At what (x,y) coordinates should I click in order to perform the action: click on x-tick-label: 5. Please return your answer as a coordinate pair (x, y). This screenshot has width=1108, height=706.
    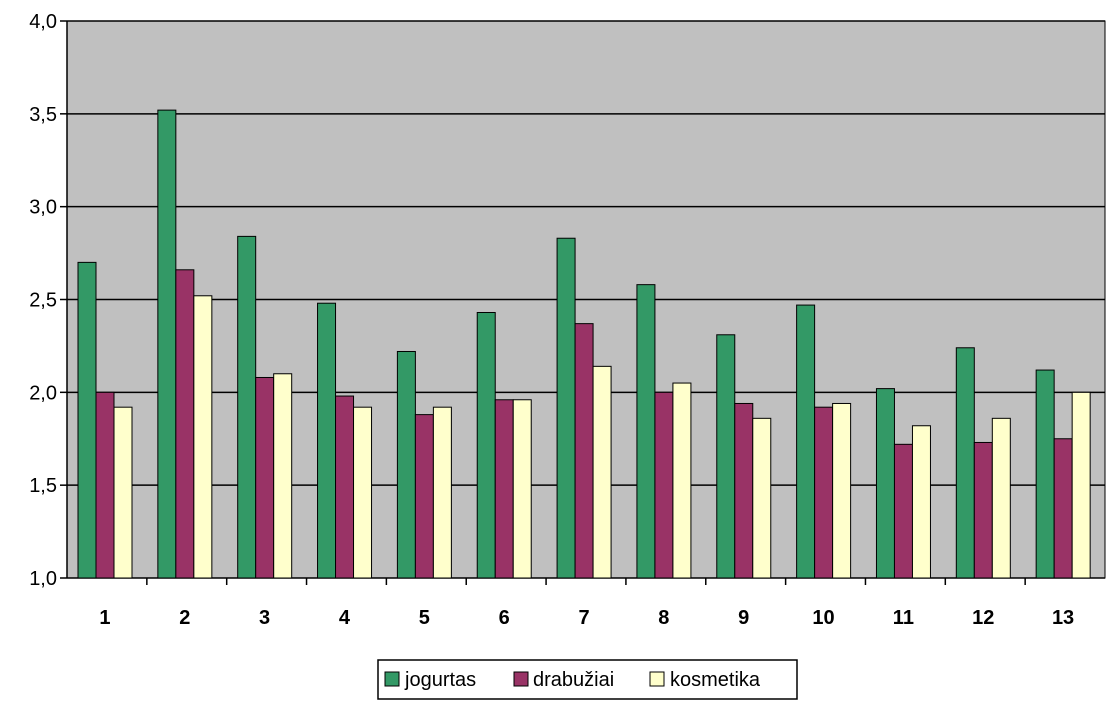
    Looking at the image, I should click on (424, 618).